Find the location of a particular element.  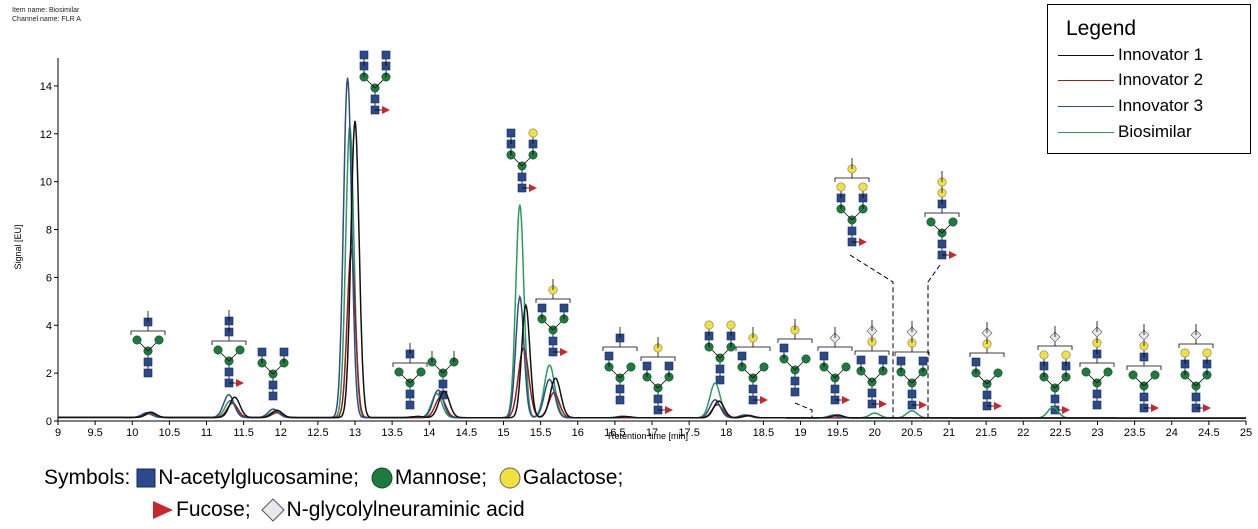

legend-item-innovator-1: Innovator 1 is located at coordinates (1153, 56).